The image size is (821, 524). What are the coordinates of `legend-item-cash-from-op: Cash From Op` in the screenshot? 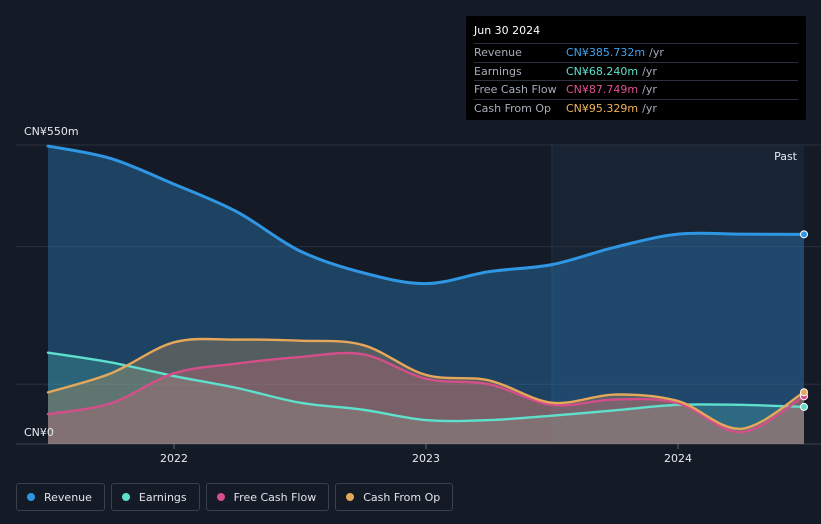 It's located at (394, 497).